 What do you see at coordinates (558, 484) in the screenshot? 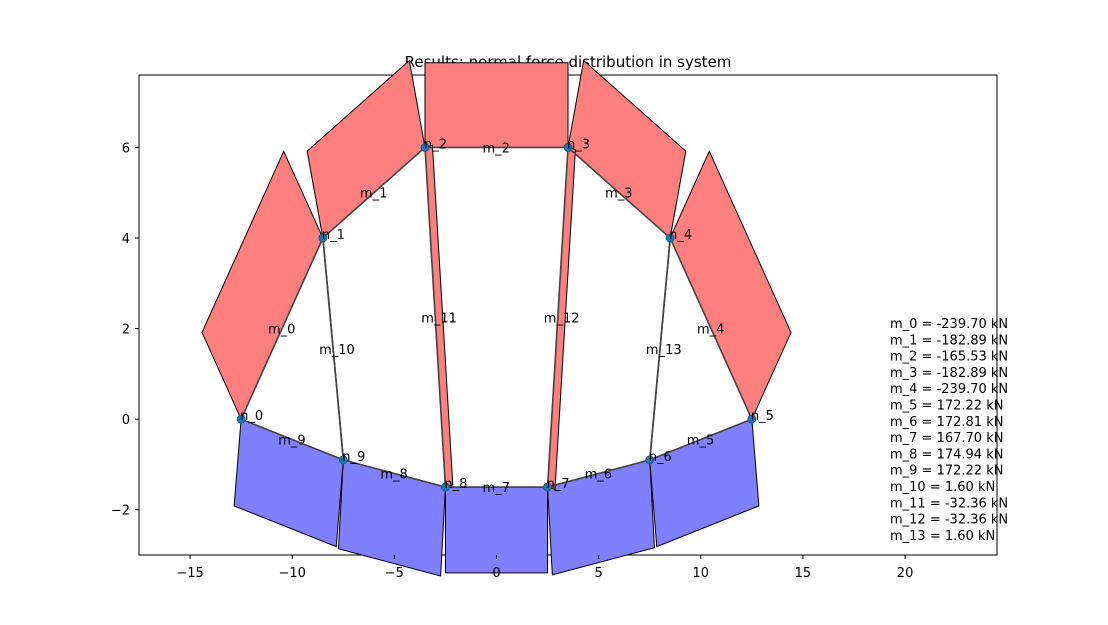
I see `node-label-n-7: n_7` at bounding box center [558, 484].